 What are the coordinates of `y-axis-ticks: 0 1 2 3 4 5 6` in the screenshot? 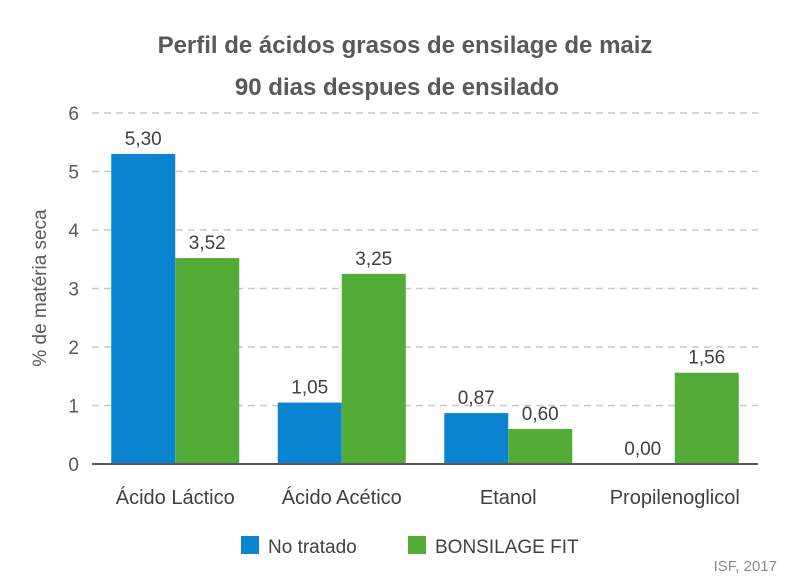 It's located at (73, 290).